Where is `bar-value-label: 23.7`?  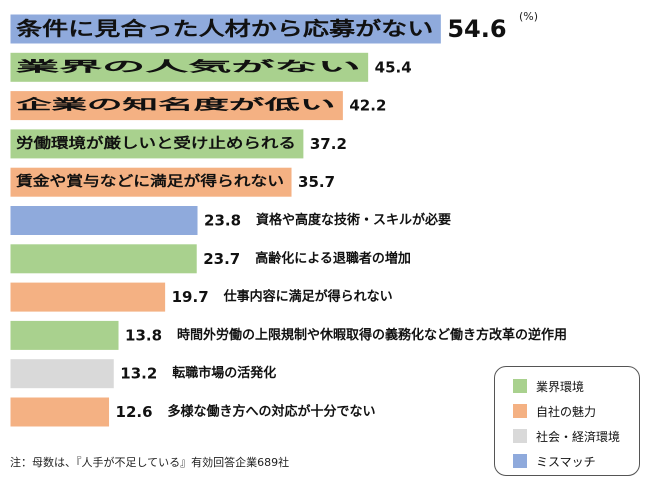
bar-value-label: 23.7 is located at coordinates (221, 259).